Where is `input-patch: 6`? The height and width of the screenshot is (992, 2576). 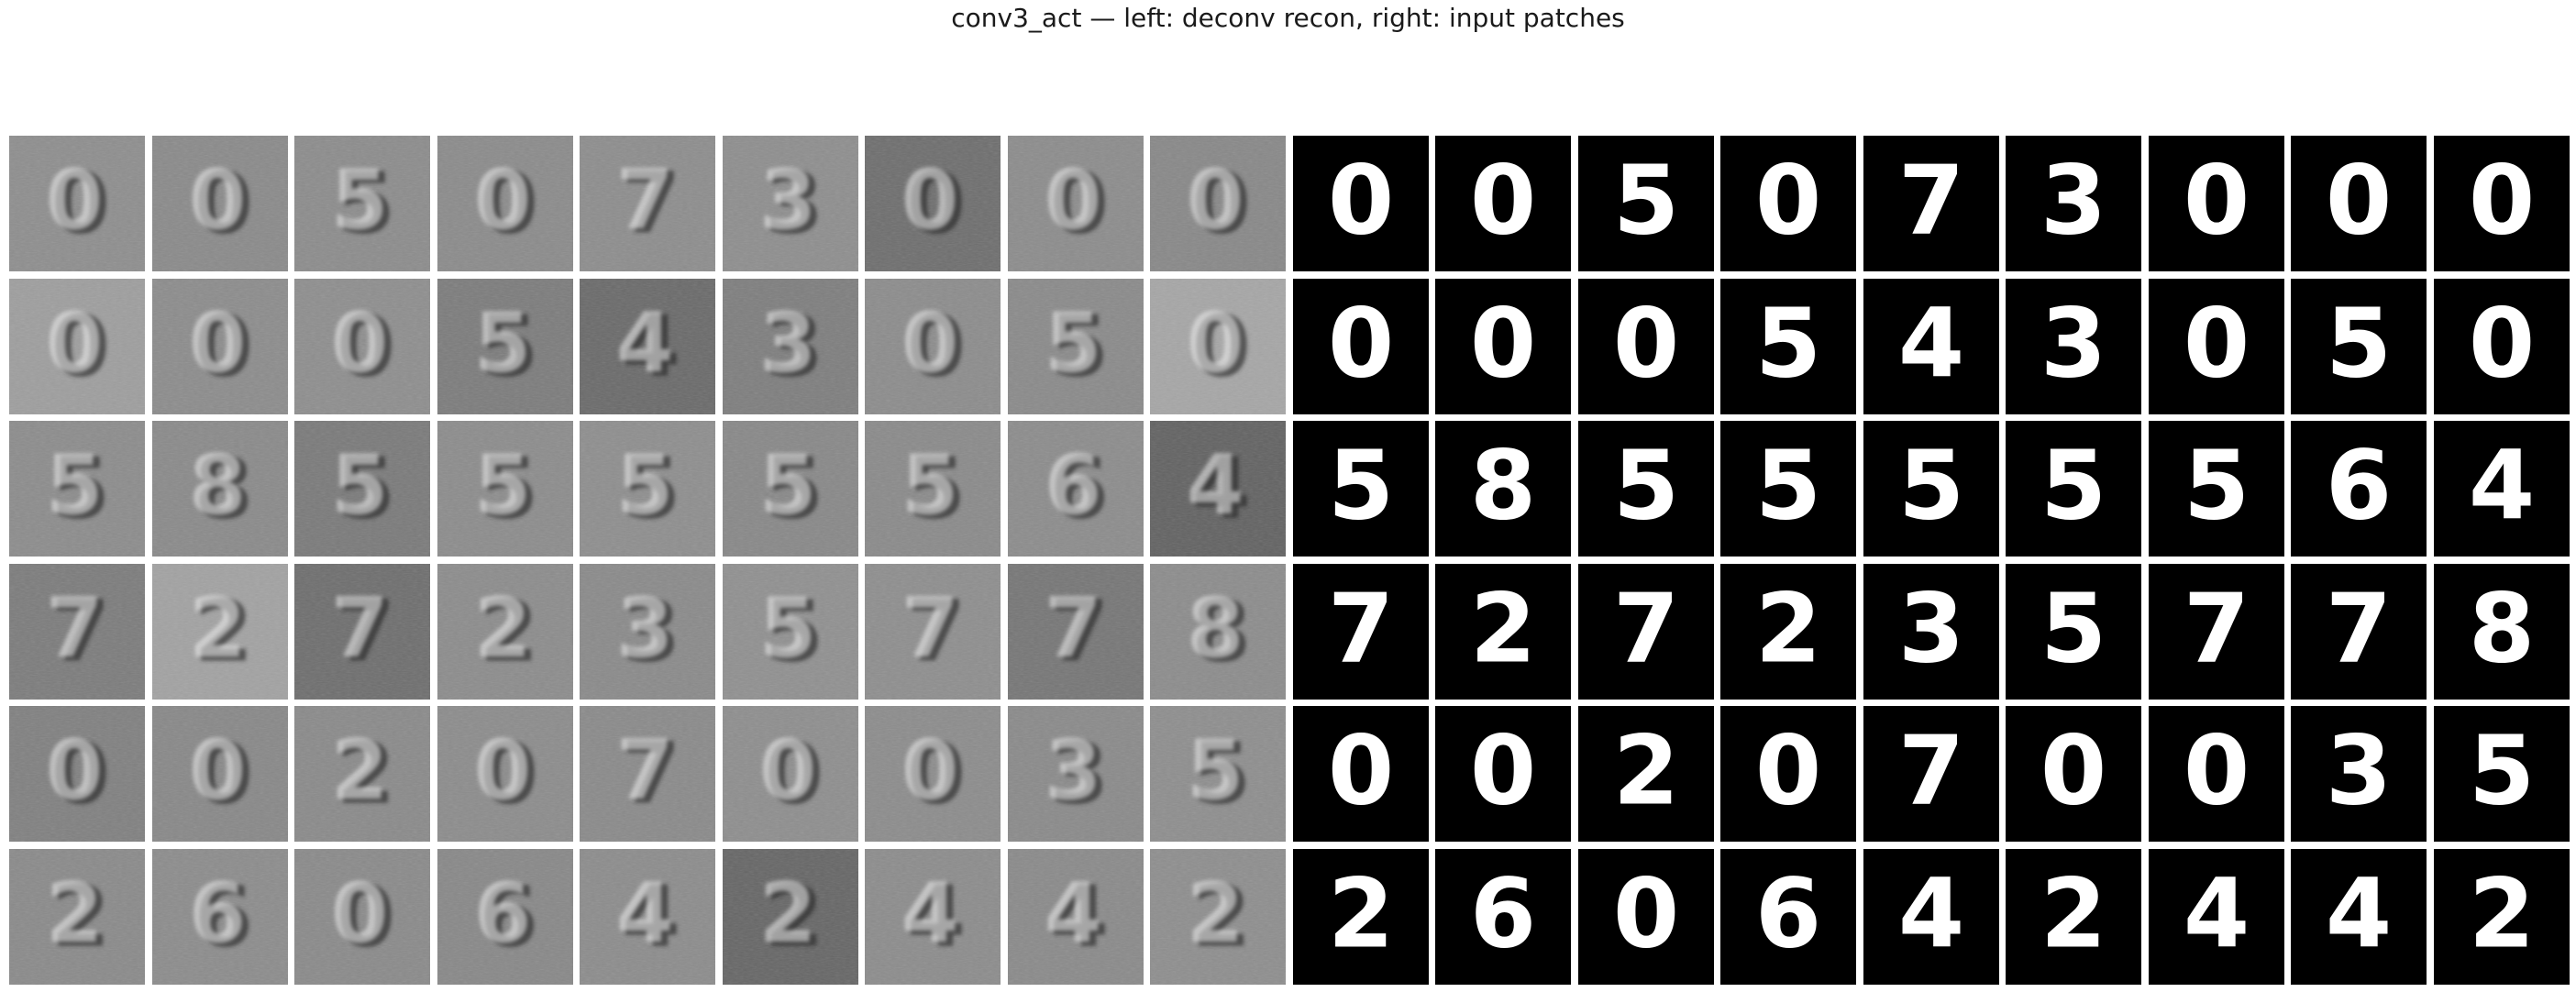
input-patch: 6 is located at coordinates (1503, 917).